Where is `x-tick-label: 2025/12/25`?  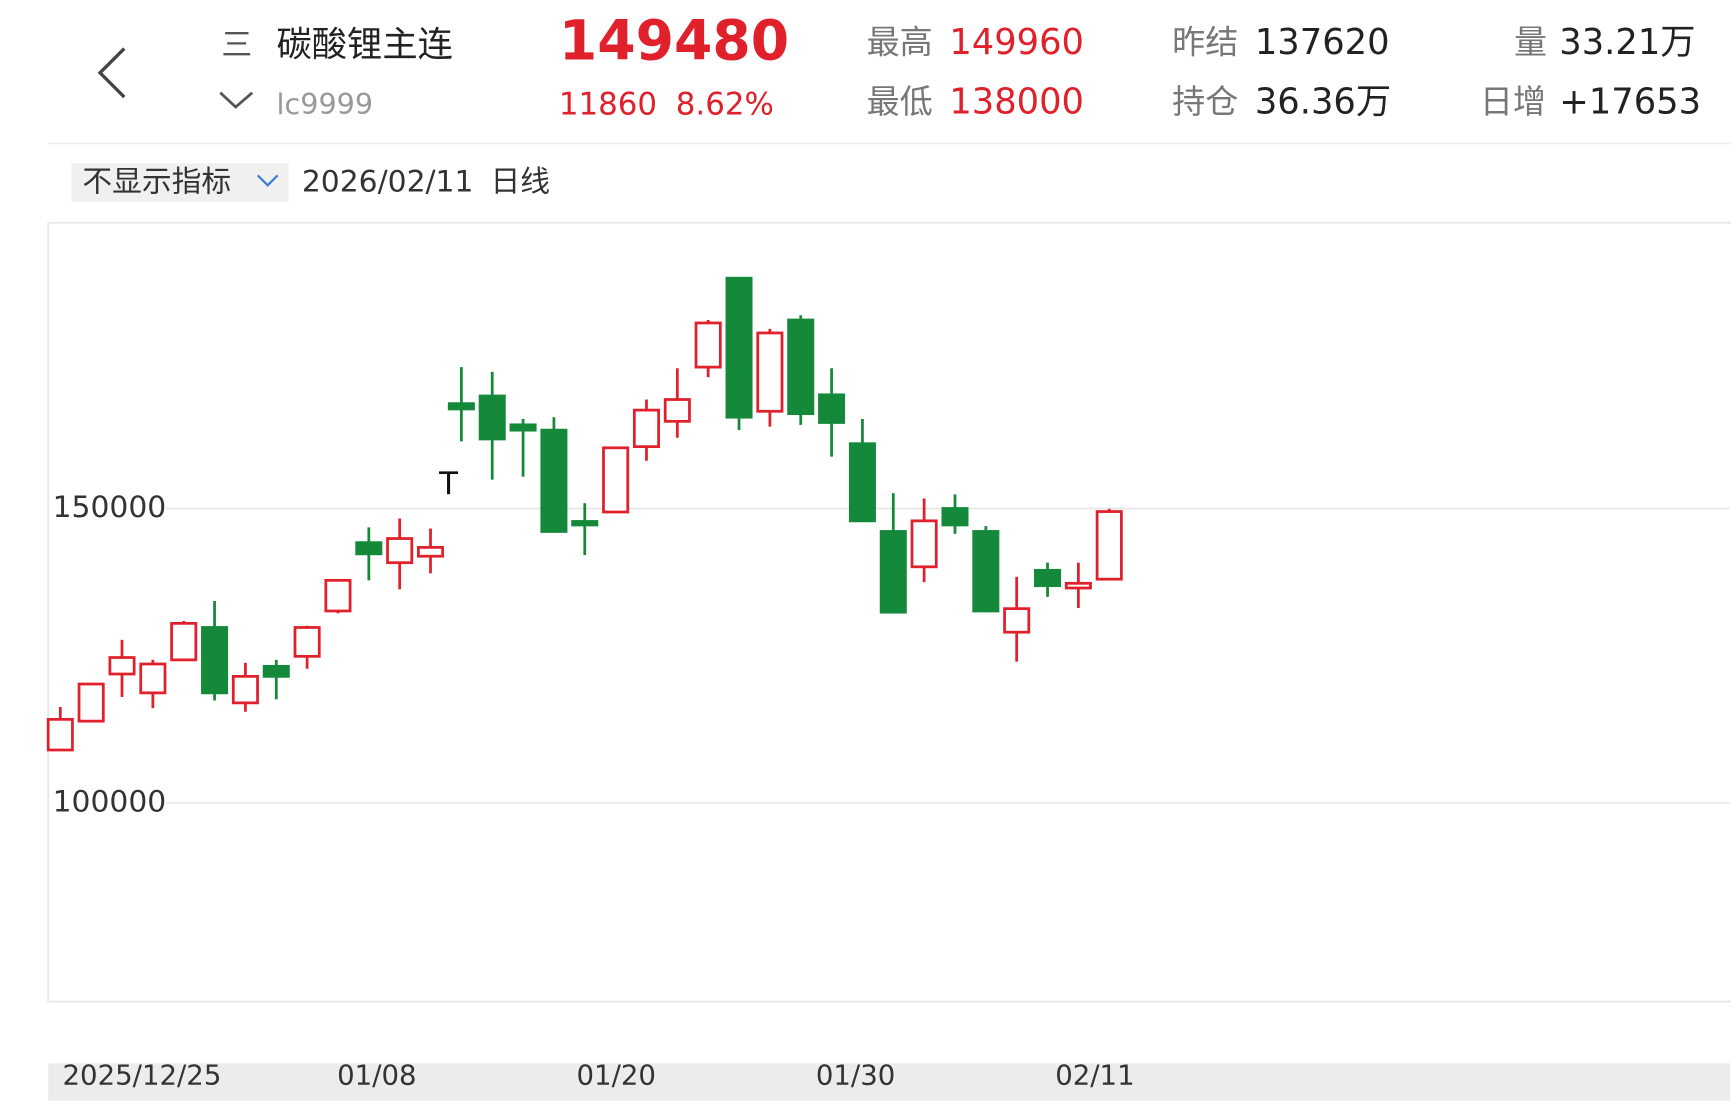
x-tick-label: 2025/12/25 is located at coordinates (142, 1075).